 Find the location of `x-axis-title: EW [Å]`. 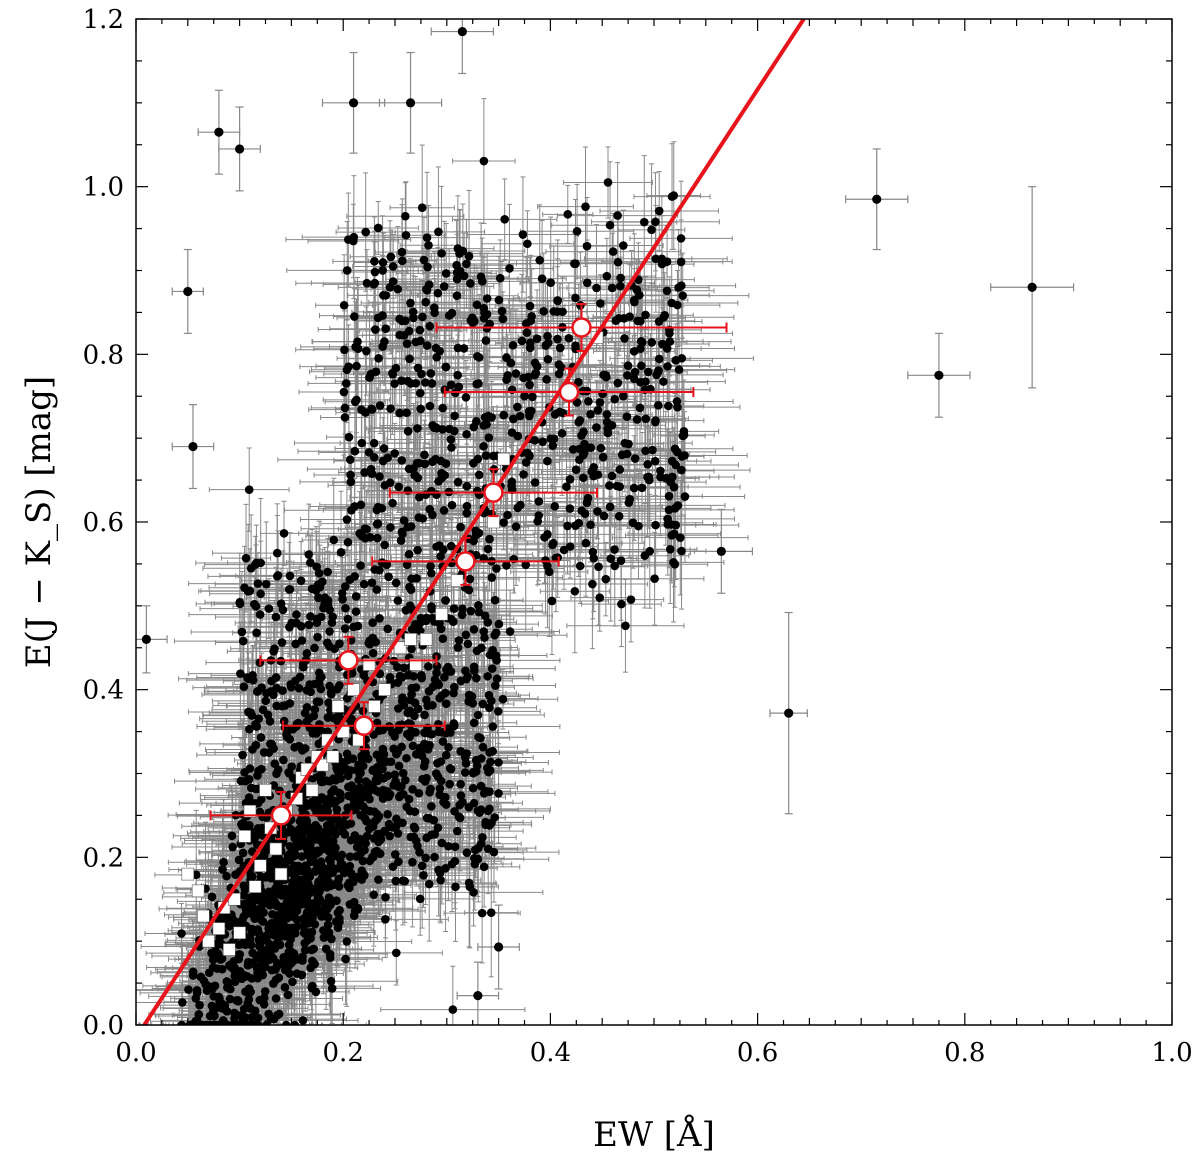

x-axis-title: EW [Å] is located at coordinates (654, 1134).